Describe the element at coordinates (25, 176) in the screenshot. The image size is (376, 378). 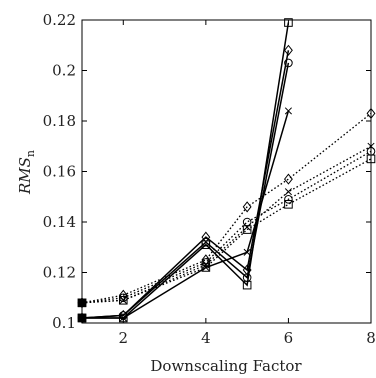
I see `y-axis-label-main: RMS` at that location.